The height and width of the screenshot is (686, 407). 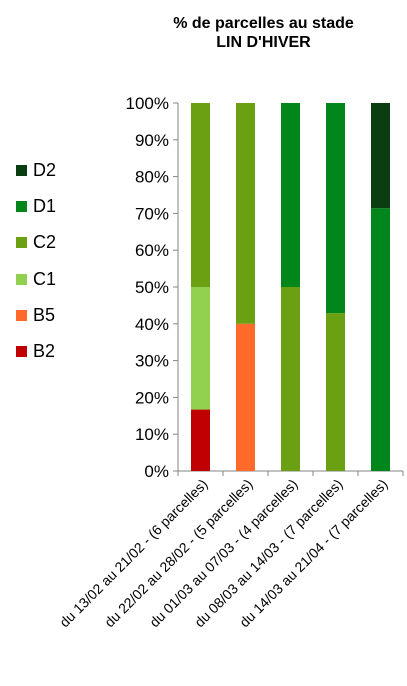 What do you see at coordinates (44, 314) in the screenshot?
I see `legend-label: B5` at bounding box center [44, 314].